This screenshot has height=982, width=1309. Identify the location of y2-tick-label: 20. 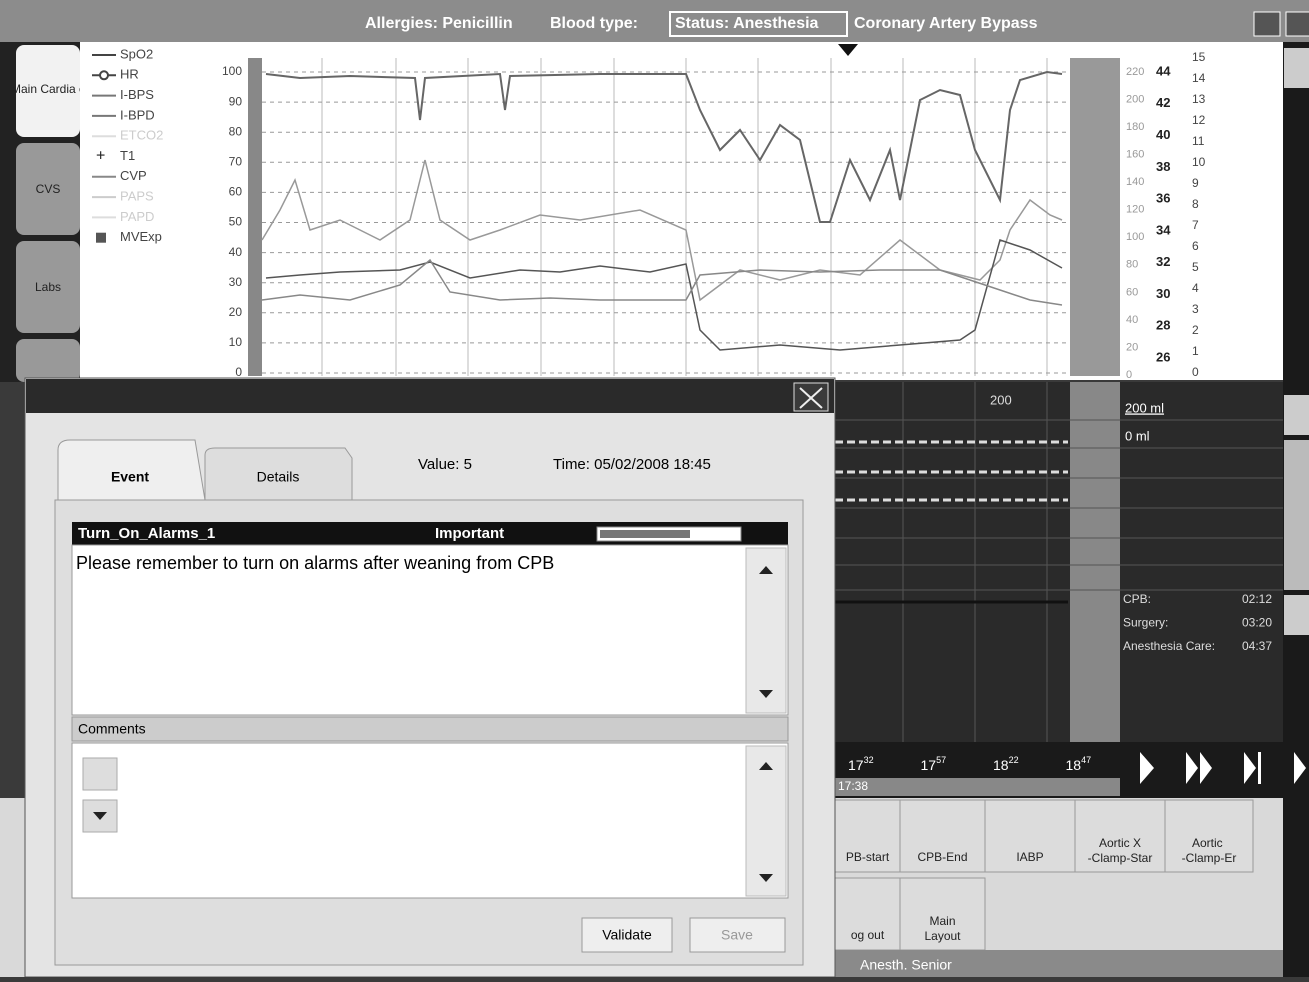
(1132, 347).